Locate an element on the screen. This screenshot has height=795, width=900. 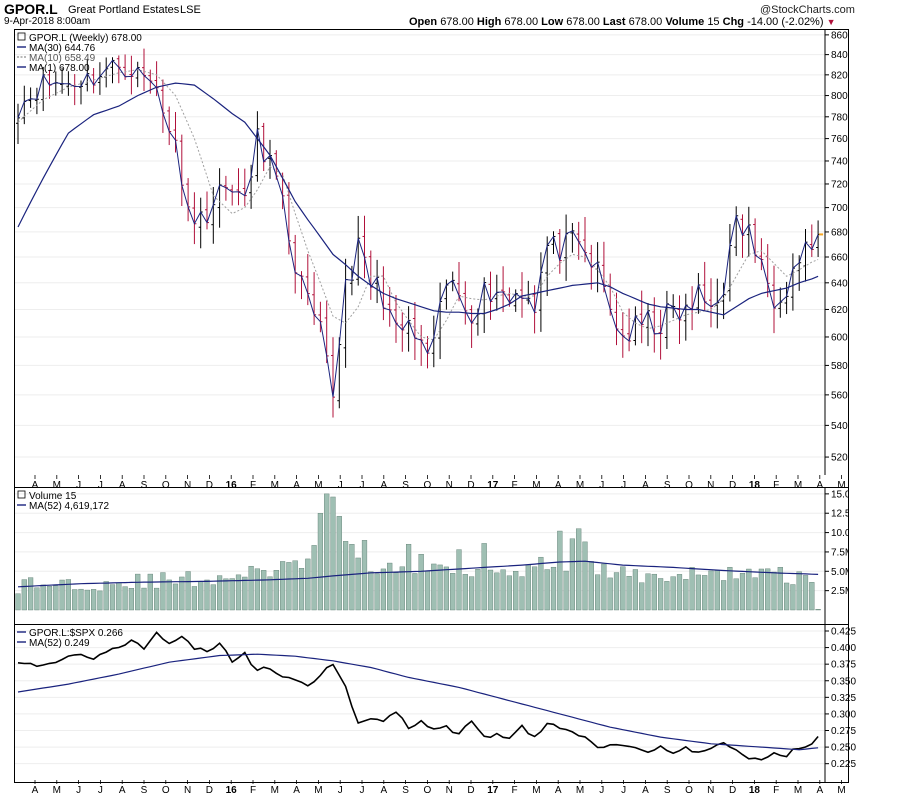
chg-label: Chg is located at coordinates (733, 22).